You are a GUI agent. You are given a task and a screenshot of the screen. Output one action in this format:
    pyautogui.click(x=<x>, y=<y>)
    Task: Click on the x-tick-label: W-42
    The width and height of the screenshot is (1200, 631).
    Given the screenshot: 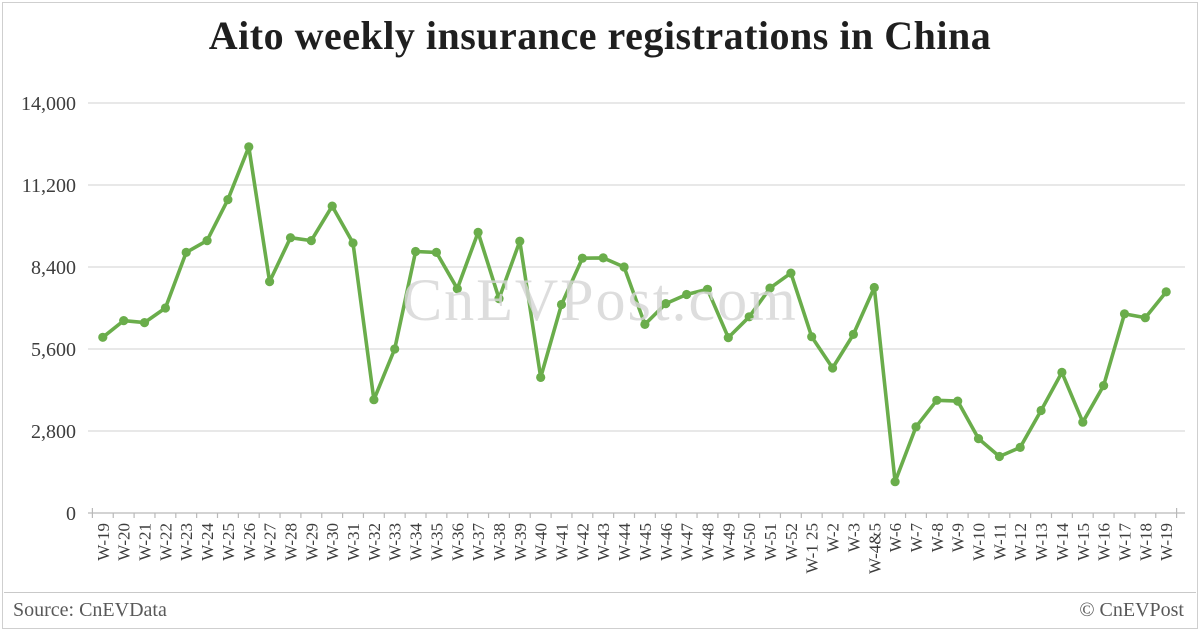 What is the action you would take?
    pyautogui.click(x=582, y=542)
    